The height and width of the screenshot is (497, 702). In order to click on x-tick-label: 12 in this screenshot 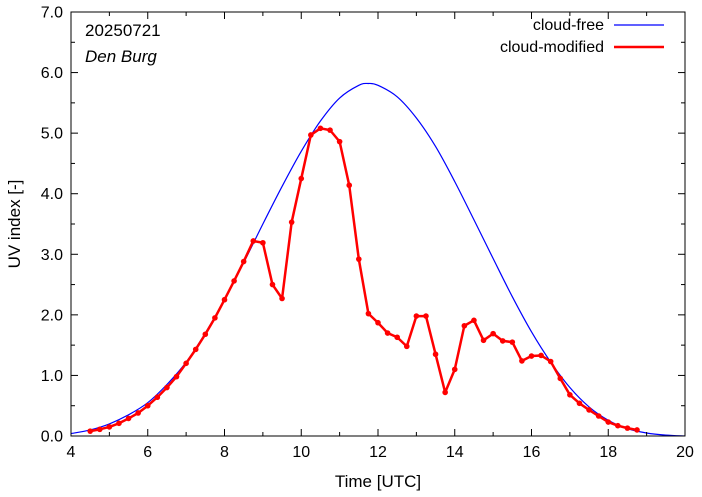, I will do `click(378, 452)`.